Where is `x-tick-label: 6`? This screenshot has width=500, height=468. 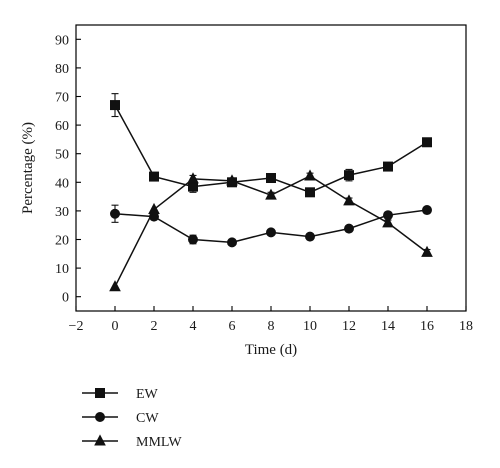
x-tick-label: 6 is located at coordinates (232, 326).